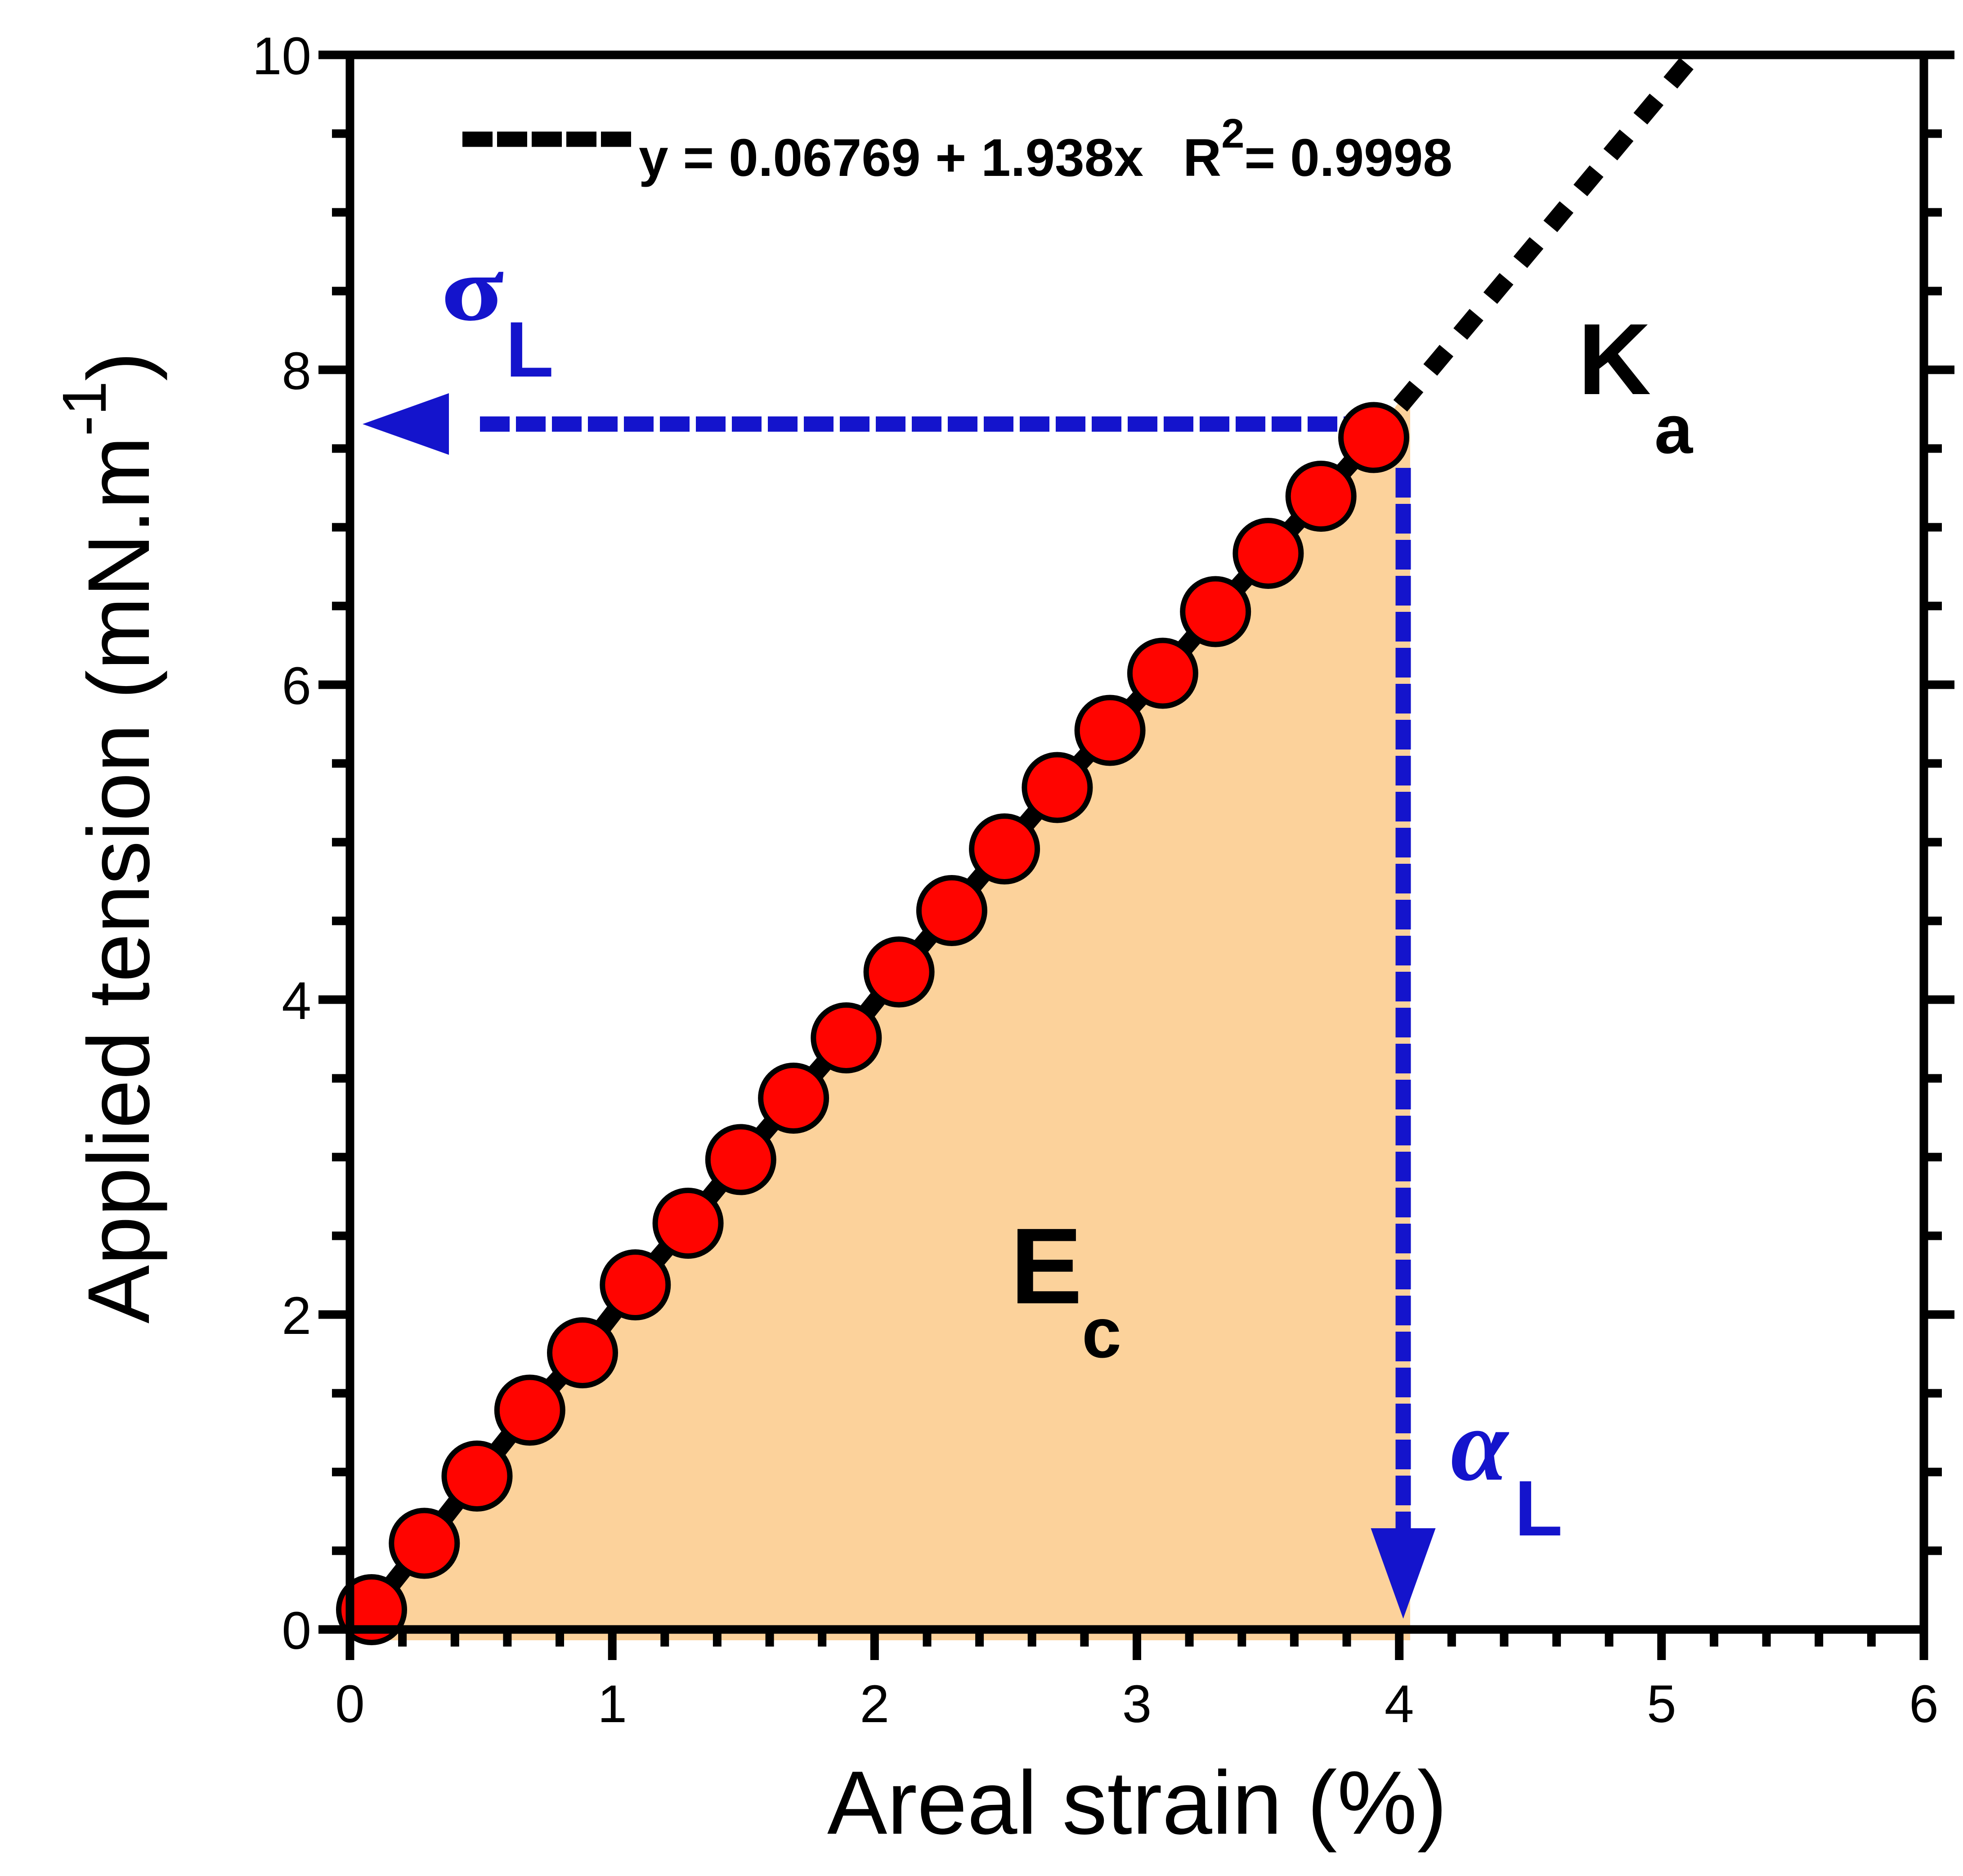  What do you see at coordinates (1137, 1803) in the screenshot?
I see `svg-text: Areal strain (%)` at bounding box center [1137, 1803].